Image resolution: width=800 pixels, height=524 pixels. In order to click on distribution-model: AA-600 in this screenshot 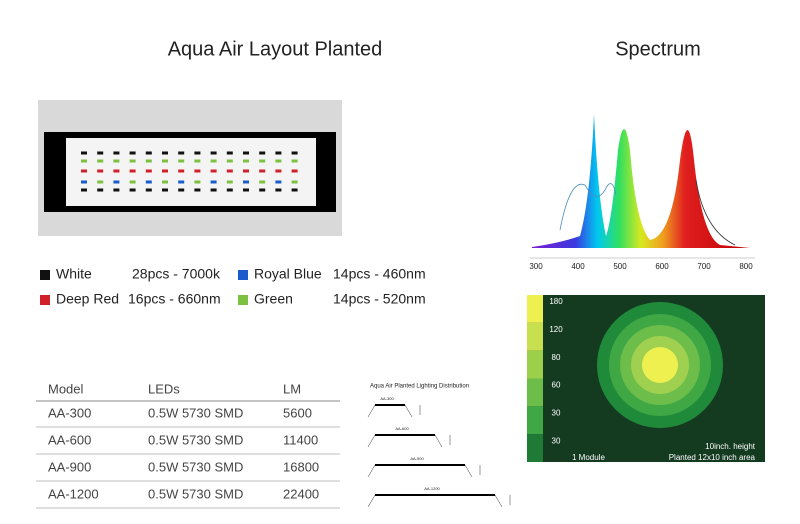, I will do `click(402, 428)`.